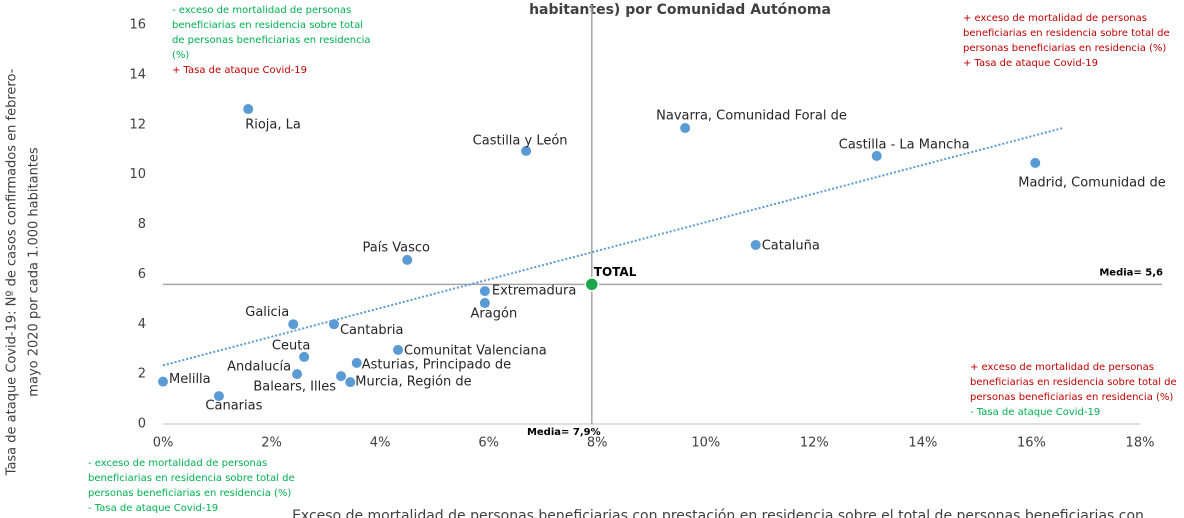 The width and height of the screenshot is (1184, 518). What do you see at coordinates (372, 330) in the screenshot?
I see `point-label: Cantabria` at bounding box center [372, 330].